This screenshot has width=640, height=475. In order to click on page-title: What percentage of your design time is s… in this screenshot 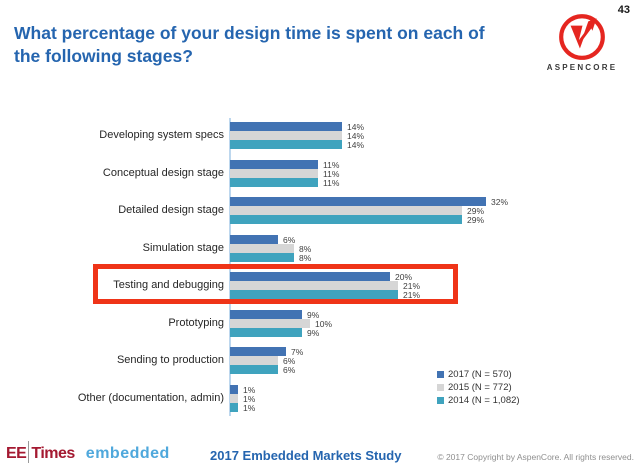, I will do `click(249, 44)`.